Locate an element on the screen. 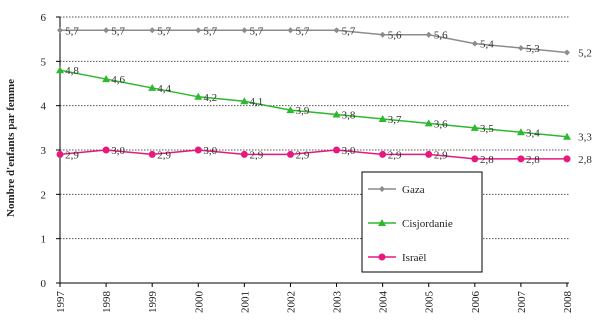 The height and width of the screenshot is (332, 604). x-tick-label: 1999 is located at coordinates (153, 302).